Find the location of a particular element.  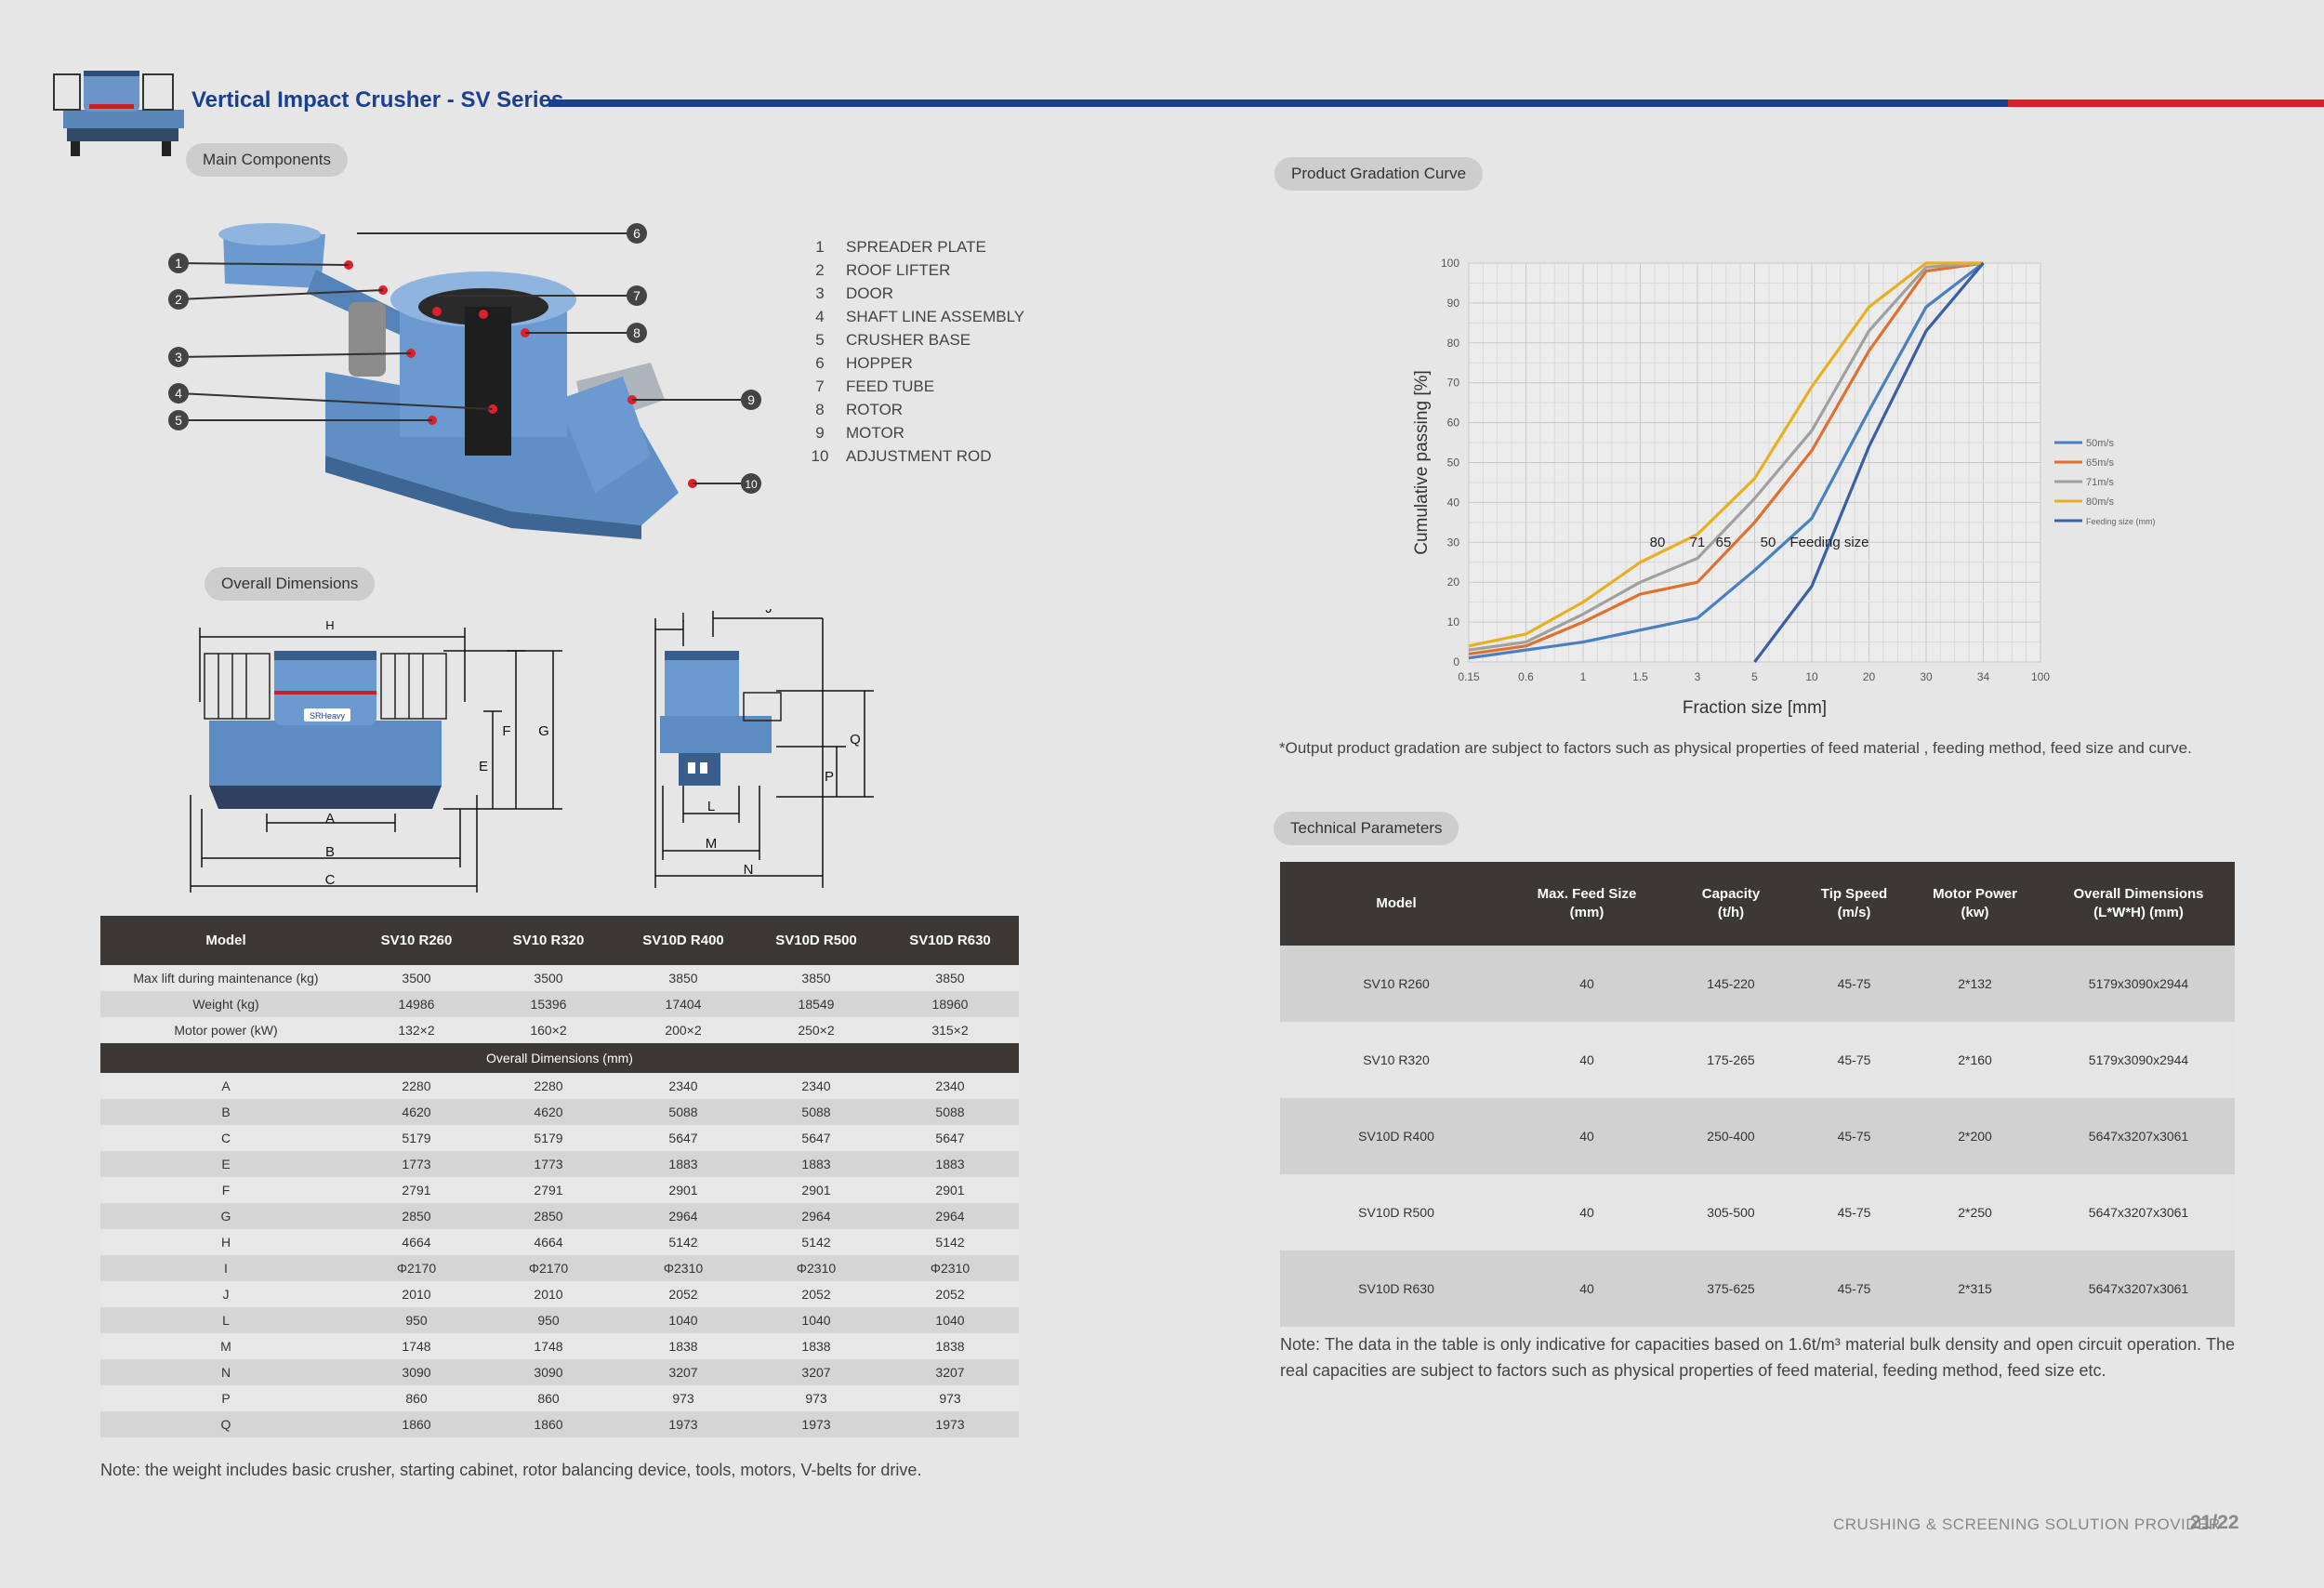

tech-header-line: (kw) is located at coordinates (1975, 912).